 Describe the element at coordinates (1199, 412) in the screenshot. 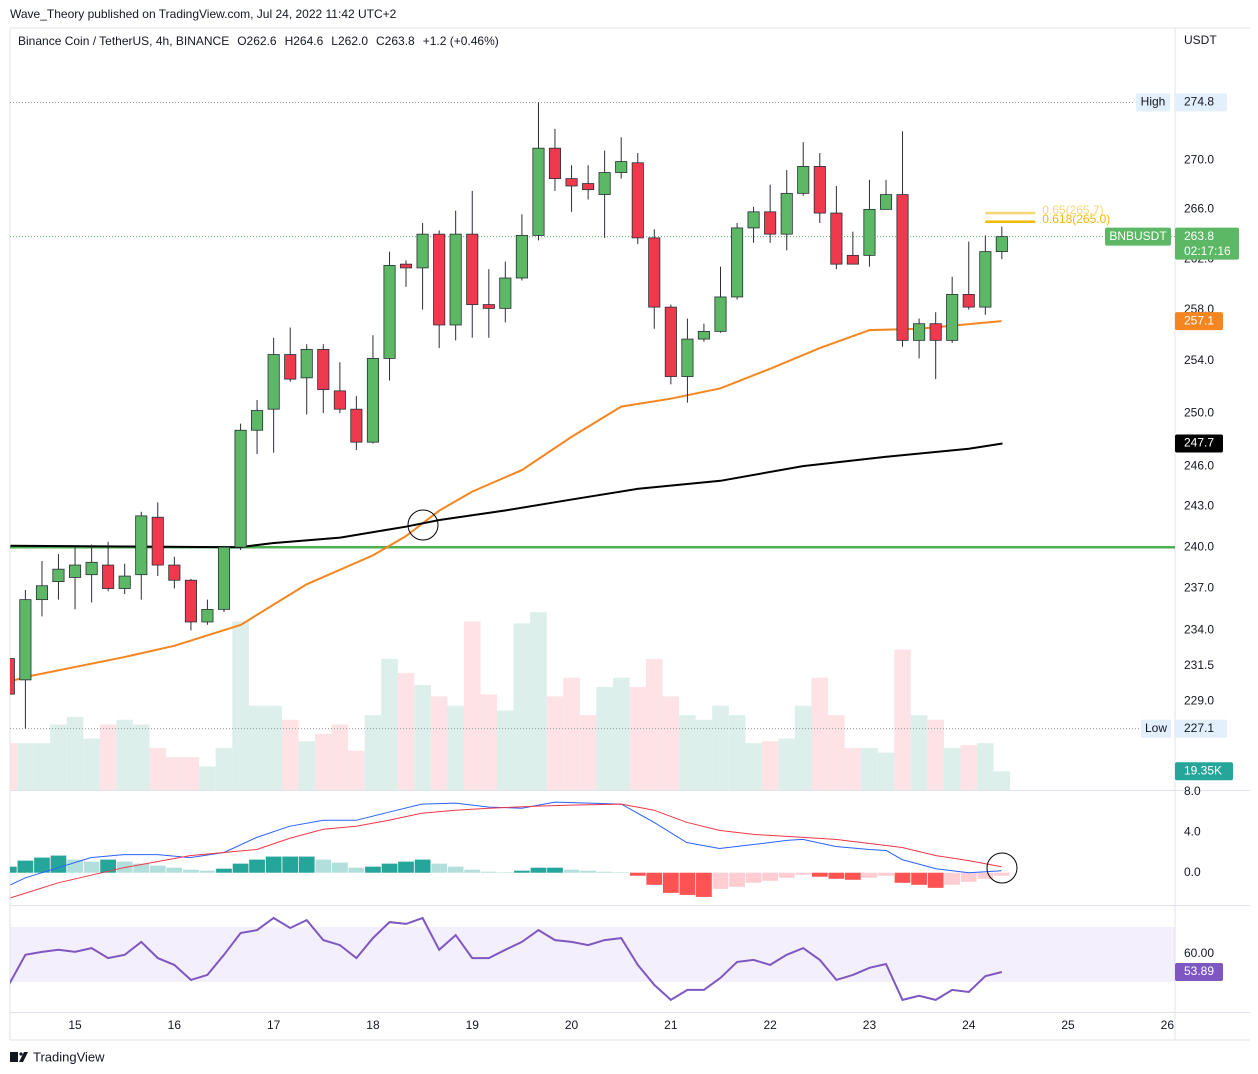

I see `y-tick-label: 250.0` at that location.